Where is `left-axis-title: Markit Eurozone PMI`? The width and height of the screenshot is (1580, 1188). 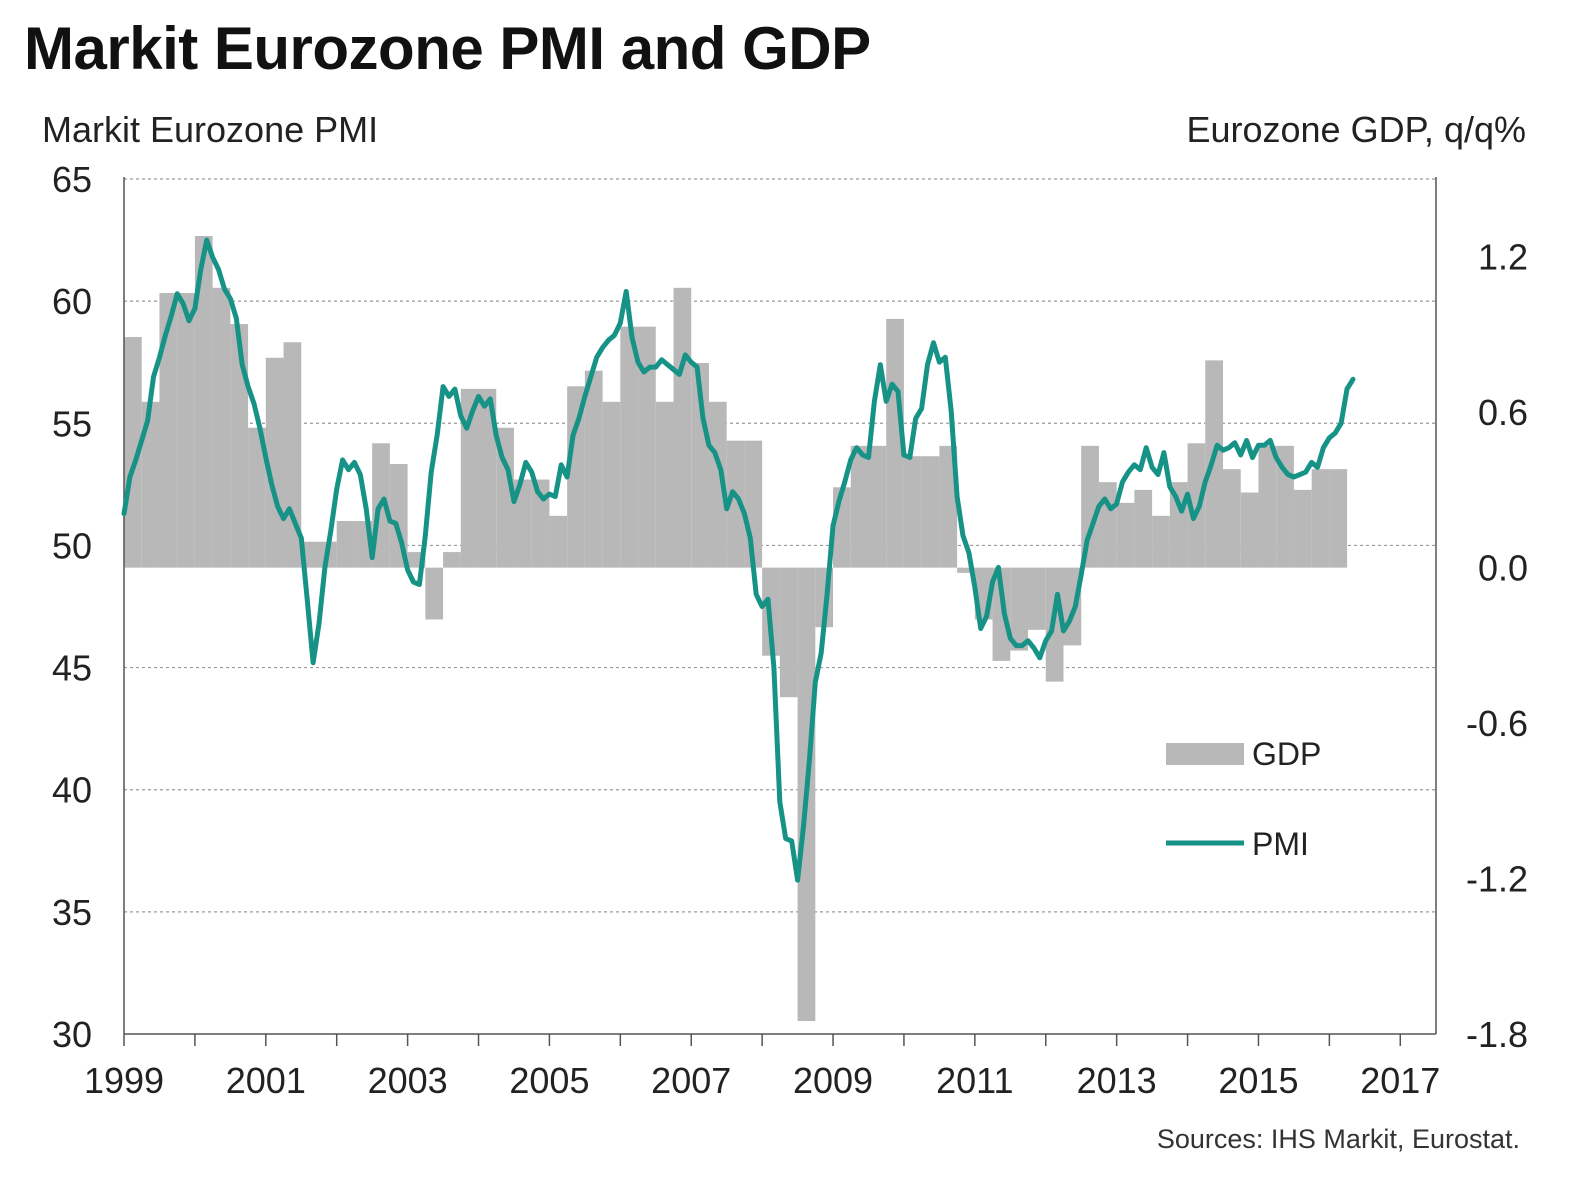
left-axis-title: Markit Eurozone PMI is located at coordinates (210, 129).